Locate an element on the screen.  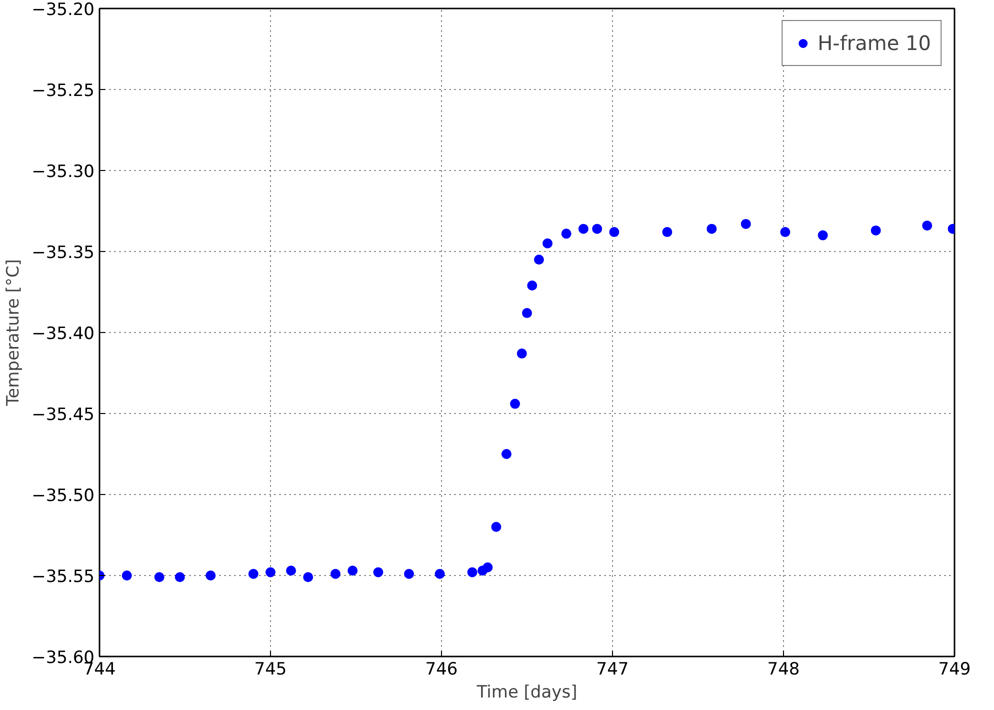
x-tick-label: 749 is located at coordinates (954, 670).